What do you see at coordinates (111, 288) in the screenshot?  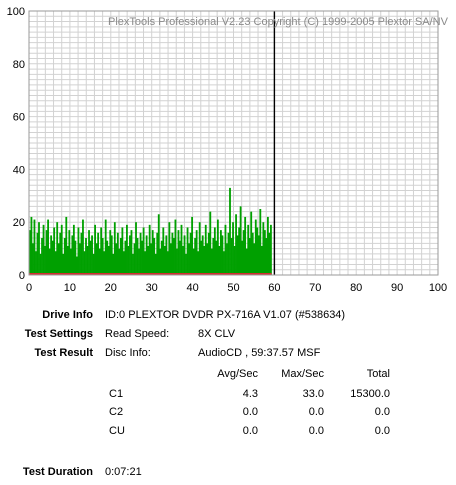 I see `x-tick-label: 20` at bounding box center [111, 288].